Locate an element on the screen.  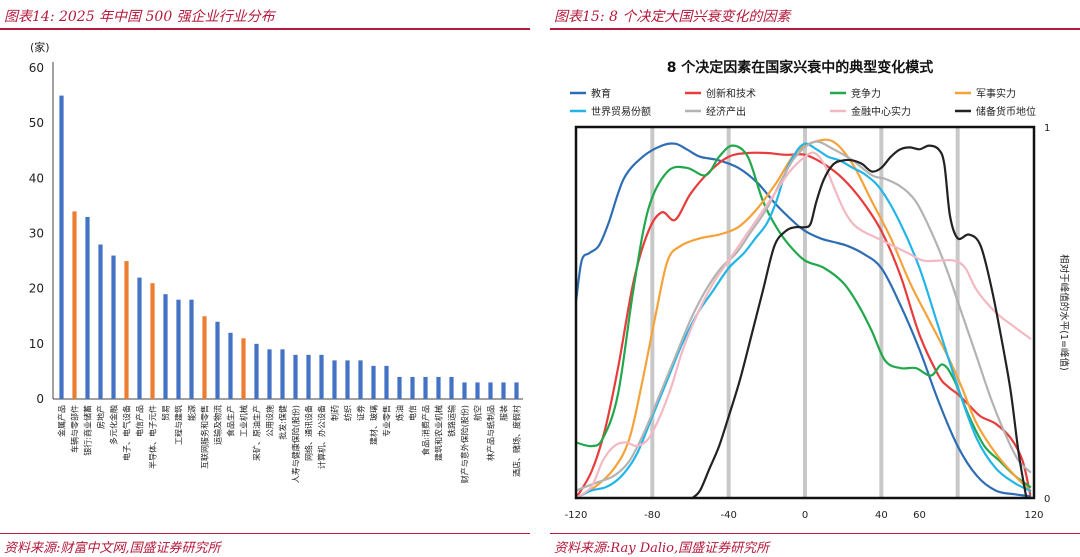
bar-category-label: 炼油 is located at coordinates (400, 413).